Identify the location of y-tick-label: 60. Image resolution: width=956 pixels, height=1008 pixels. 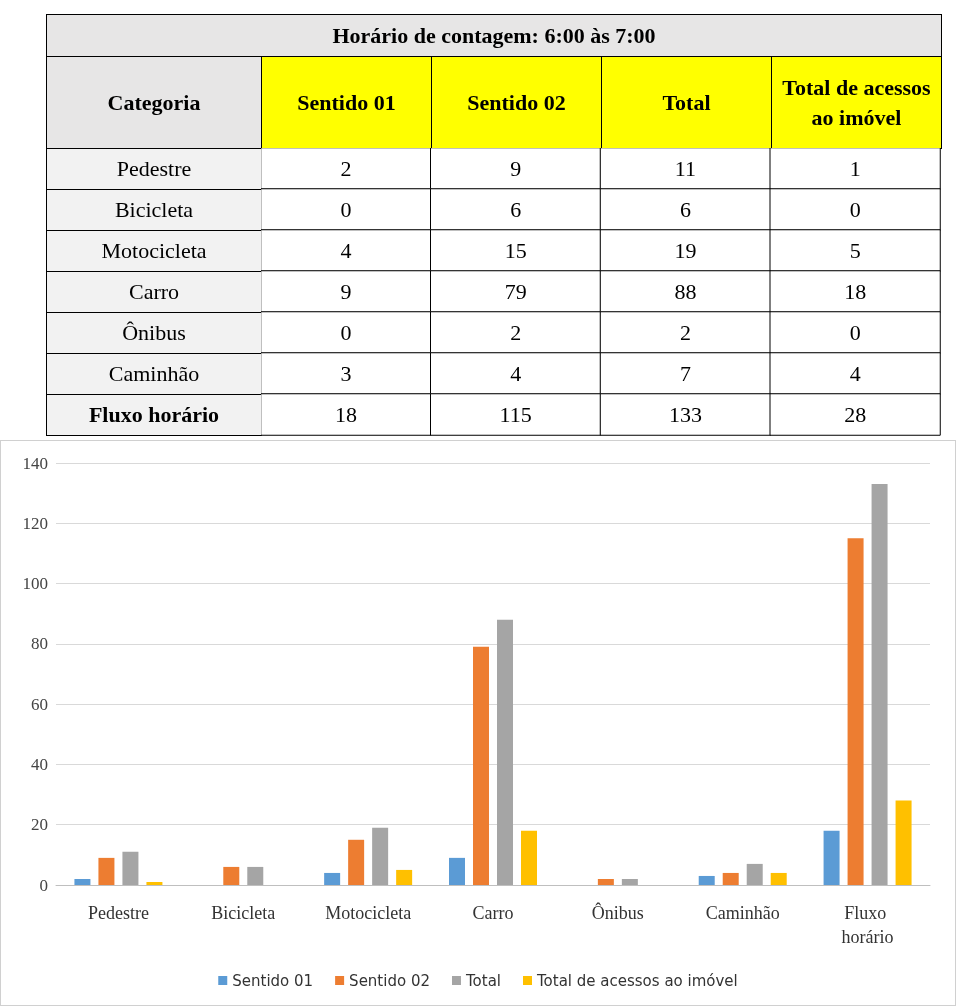
(39, 704).